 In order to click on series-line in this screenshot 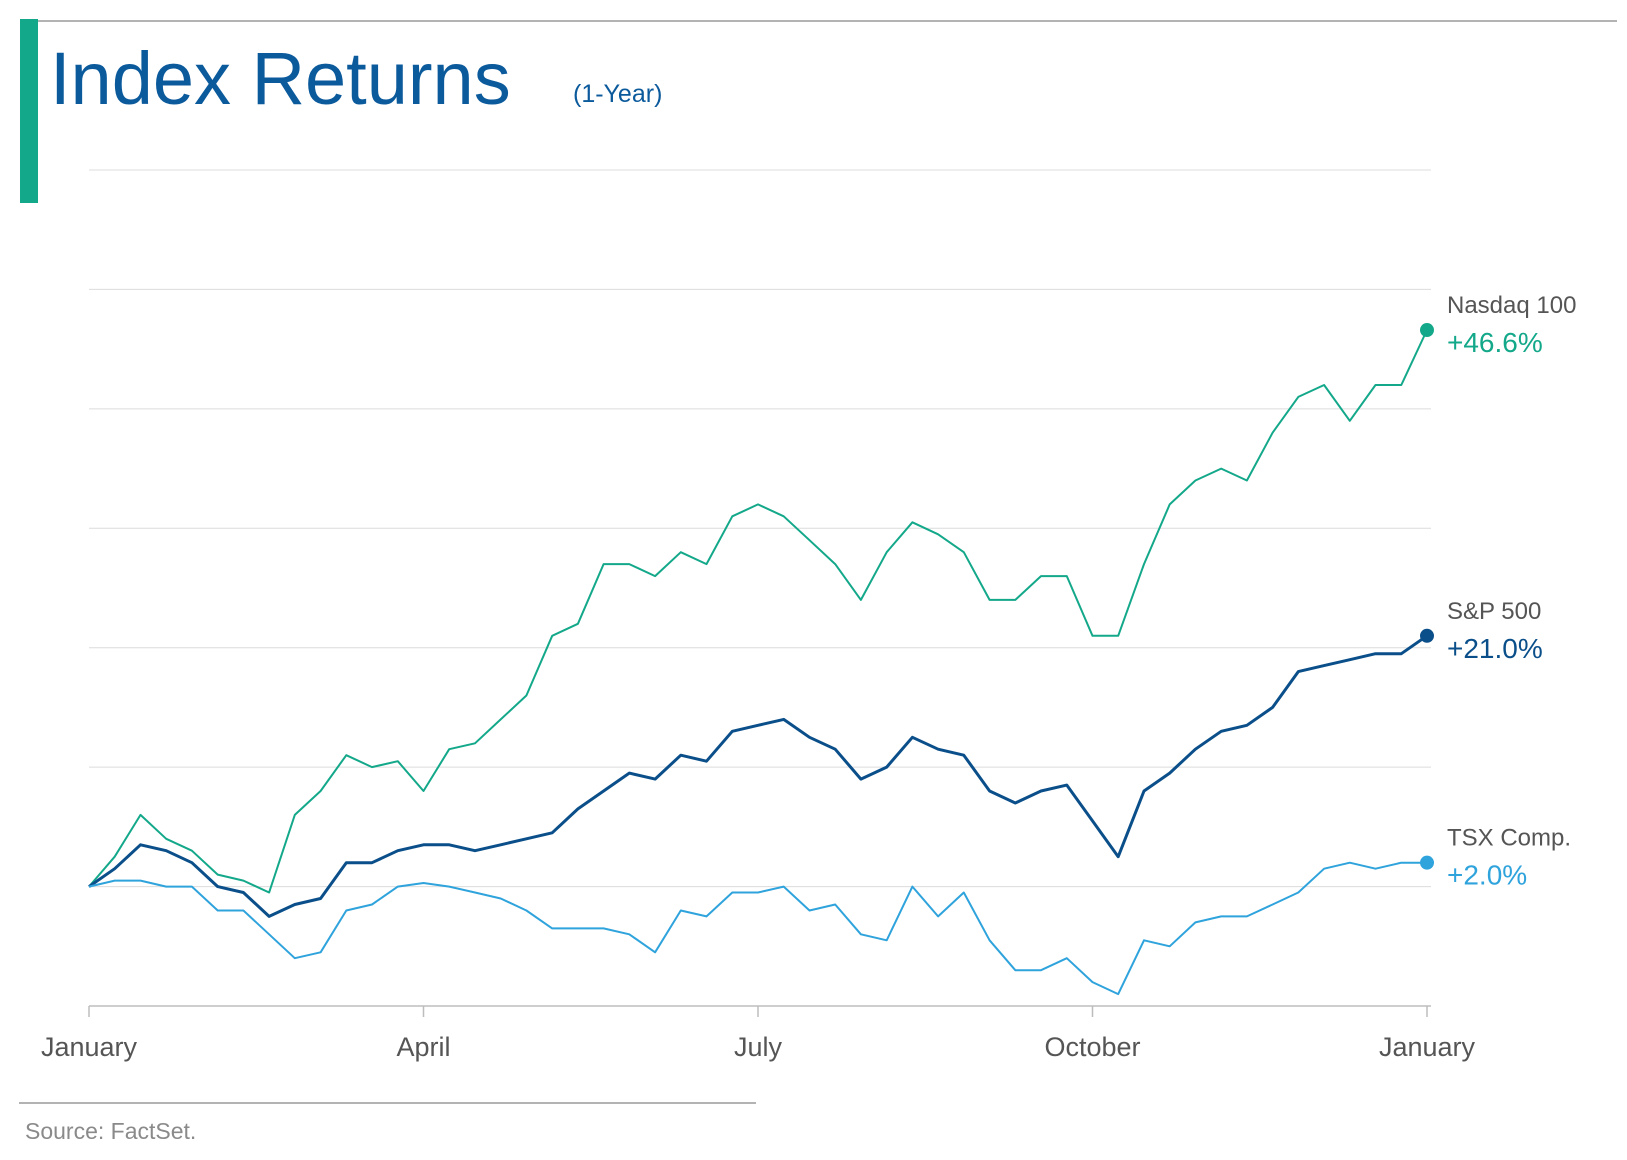, I will do `click(757, 928)`.